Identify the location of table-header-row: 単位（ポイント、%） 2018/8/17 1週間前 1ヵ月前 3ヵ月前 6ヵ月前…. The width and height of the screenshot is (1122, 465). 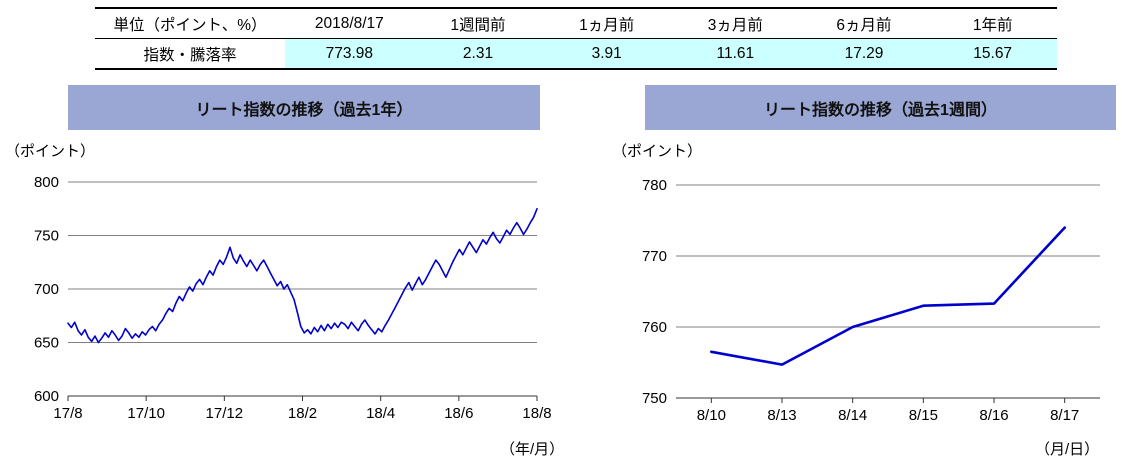
(576, 23).